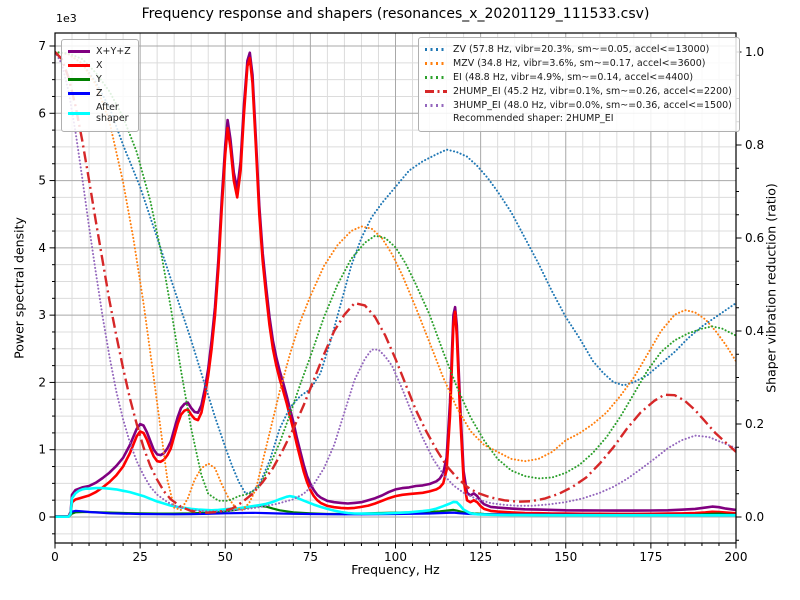  Describe the element at coordinates (754, 424) in the screenshot. I see `y-right-tick-label: 0.2` at that location.